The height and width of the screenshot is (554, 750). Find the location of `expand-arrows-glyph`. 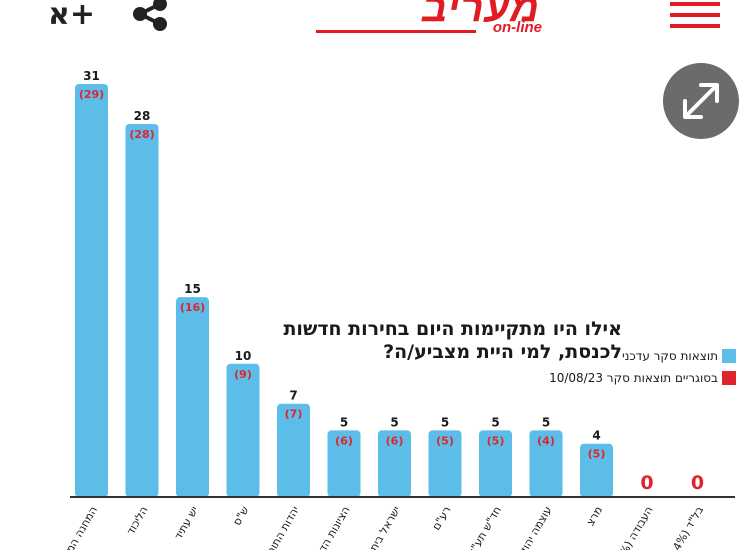

expand-arrows-glyph is located at coordinates (701, 101).